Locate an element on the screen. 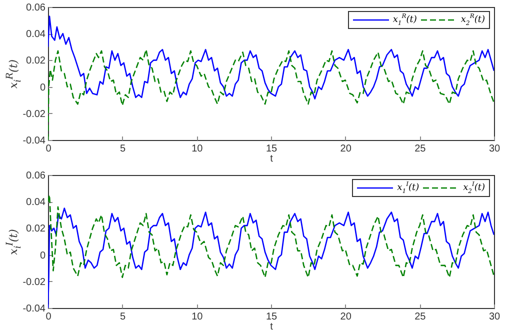 The image size is (508, 333). legend-label: x$_{1}$$^{I}$(t) is located at coordinates (408, 188).